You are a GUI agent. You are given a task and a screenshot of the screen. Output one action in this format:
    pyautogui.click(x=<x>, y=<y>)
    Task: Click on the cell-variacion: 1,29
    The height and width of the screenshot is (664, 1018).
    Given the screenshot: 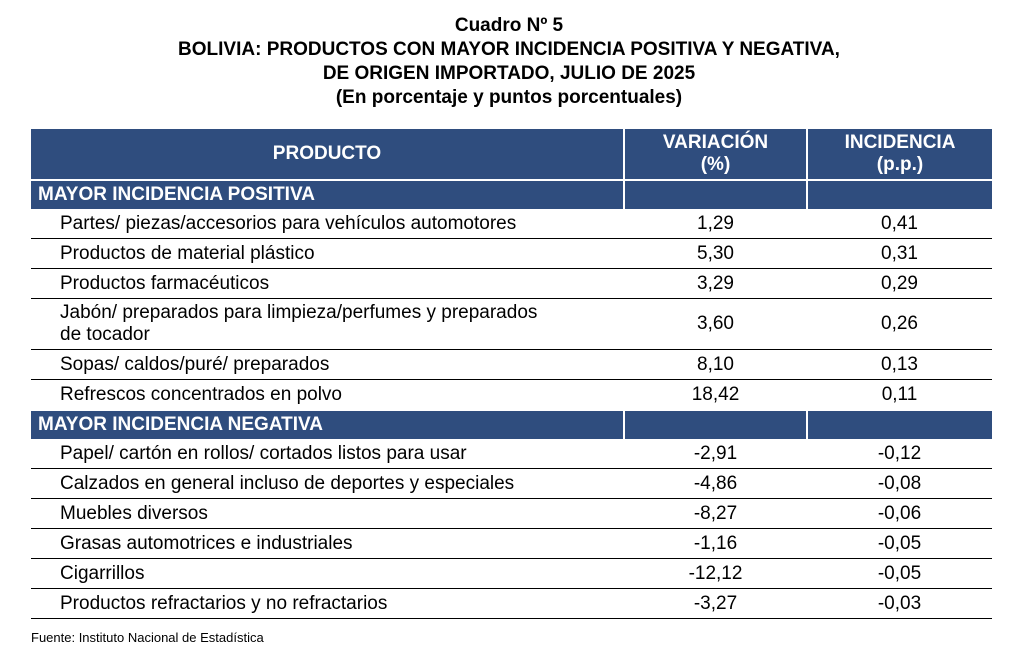 What is the action you would take?
    pyautogui.click(x=715, y=224)
    